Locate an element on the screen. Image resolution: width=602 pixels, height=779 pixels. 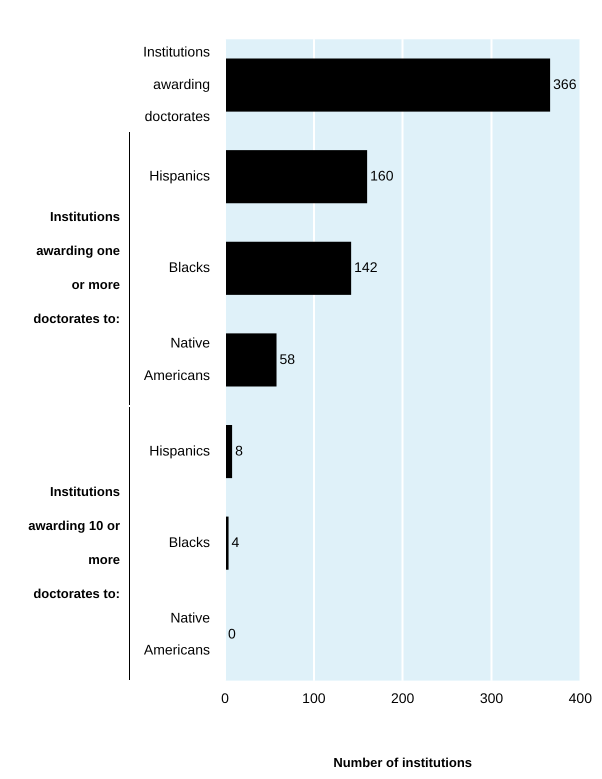
data-label: 160 is located at coordinates (382, 176).